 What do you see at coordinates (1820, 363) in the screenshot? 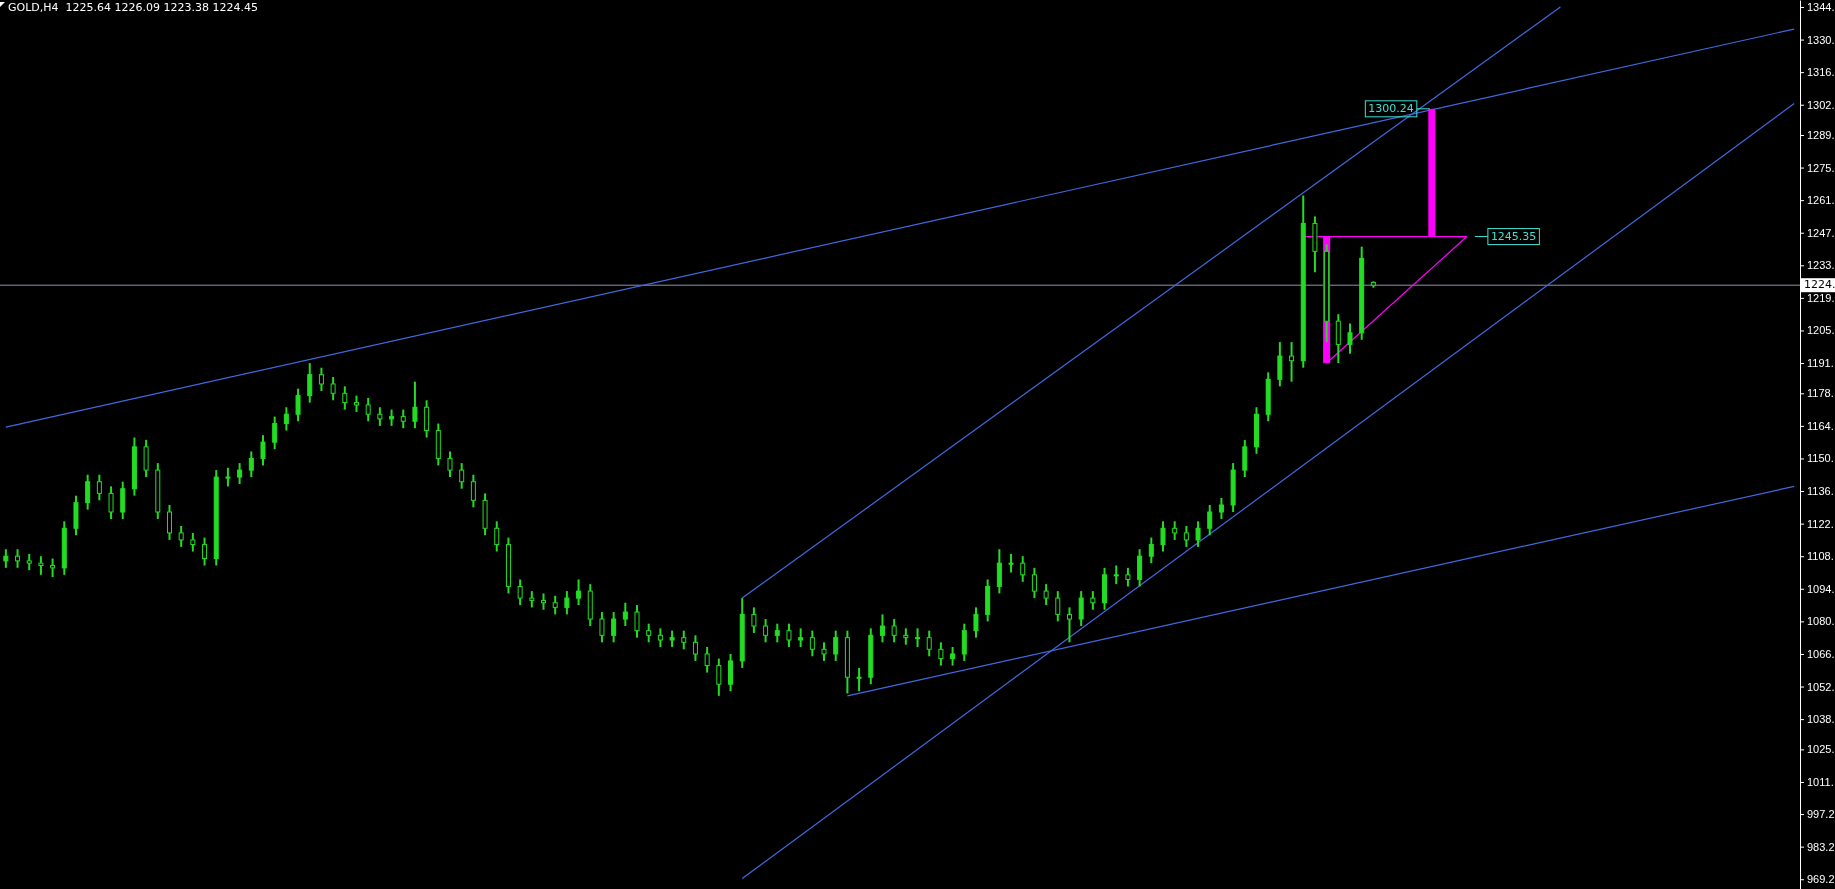
I see `y-tick-label: 1191.` at bounding box center [1820, 363].